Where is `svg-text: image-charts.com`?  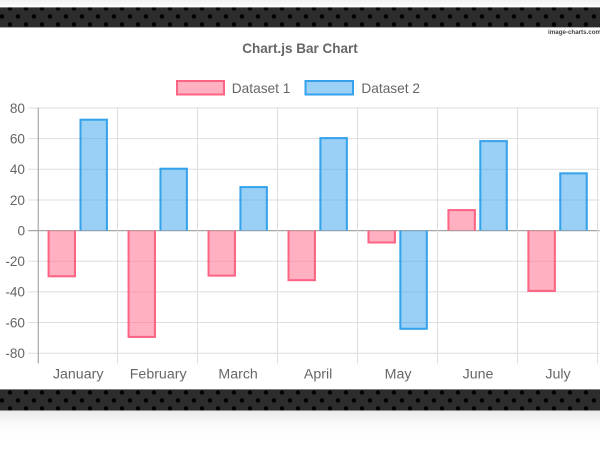 svg-text: image-charts.com is located at coordinates (574, 32).